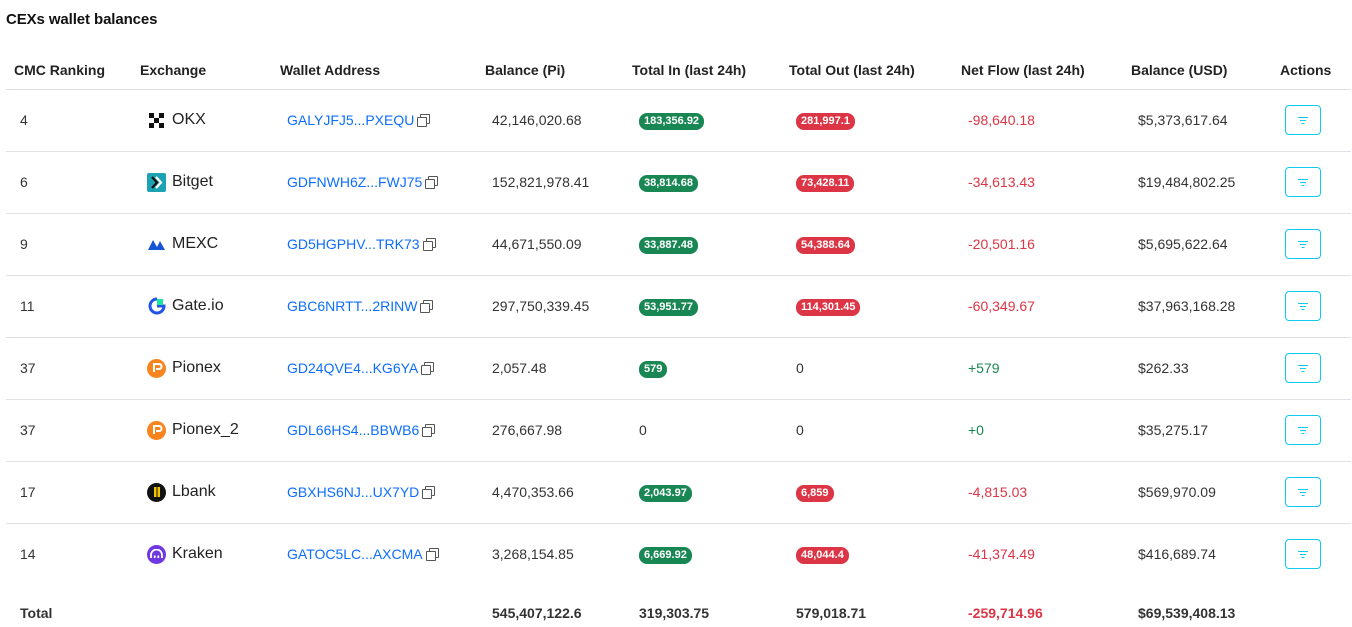 Image resolution: width=1352 pixels, height=627 pixels. I want to click on balance-pi-value: 4,470,353.66, so click(533, 492).